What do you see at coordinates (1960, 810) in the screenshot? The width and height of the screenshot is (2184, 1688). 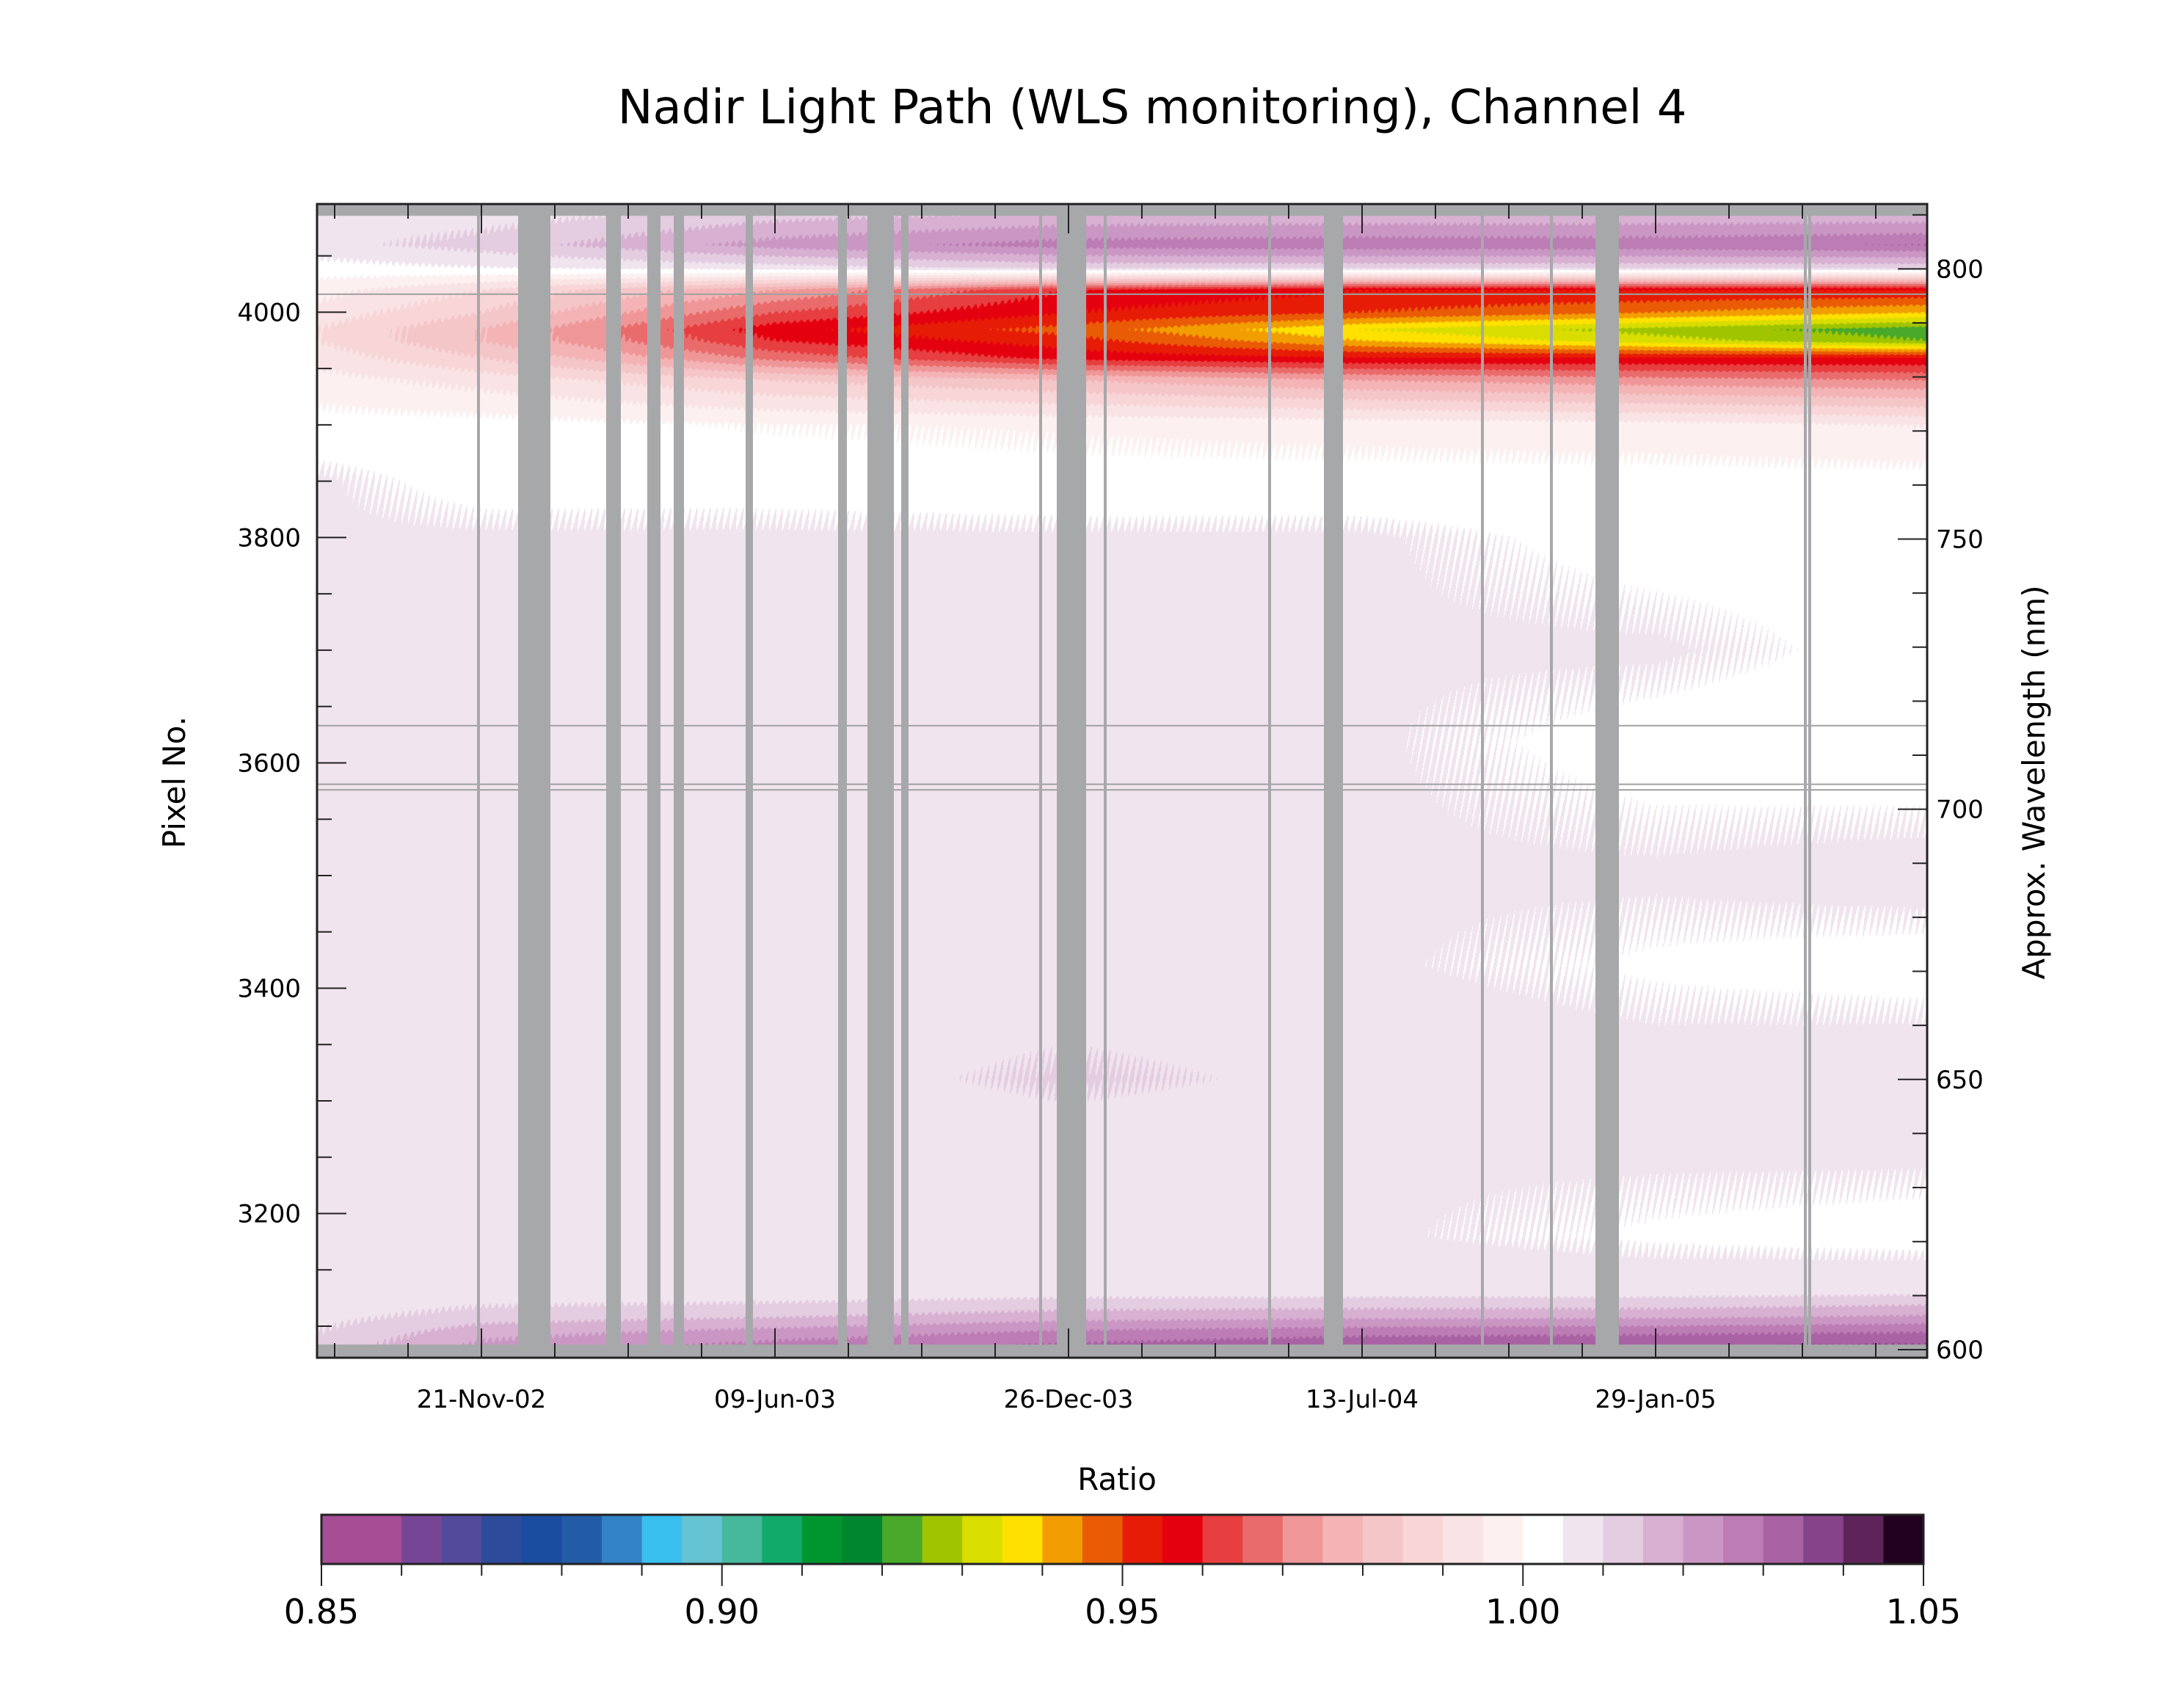 I see `y2-tick-label: 700` at bounding box center [1960, 810].